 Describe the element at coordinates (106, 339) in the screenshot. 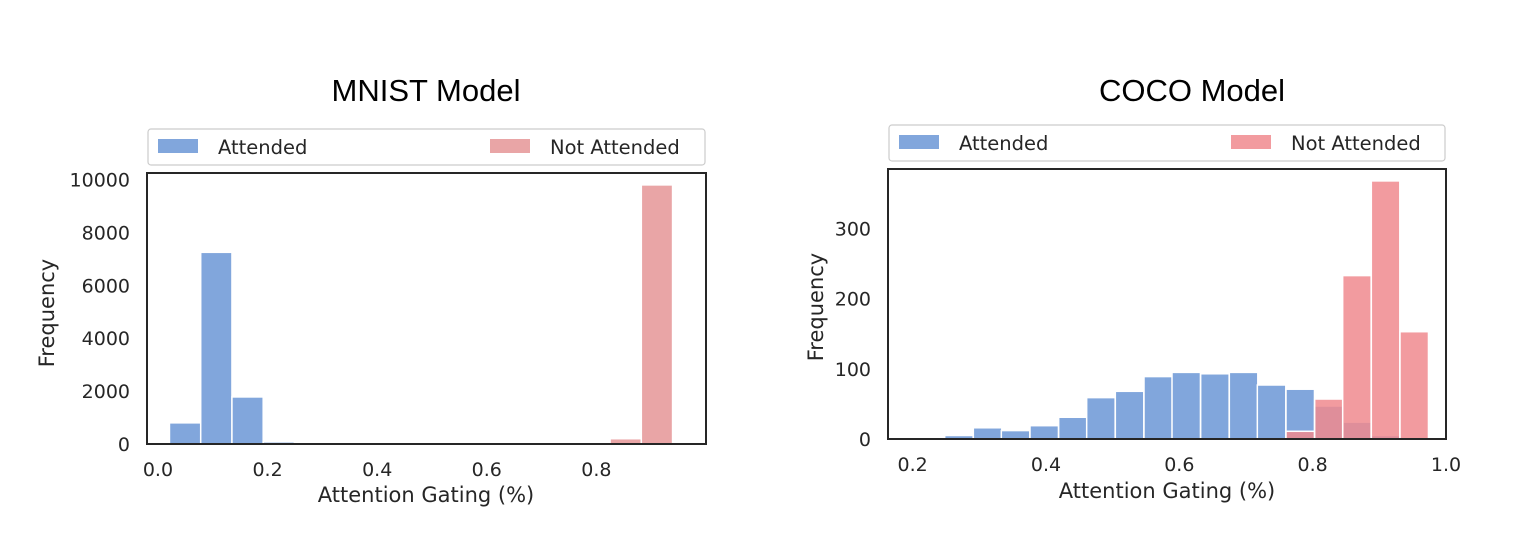

I see `y-tick-label: 4000` at that location.